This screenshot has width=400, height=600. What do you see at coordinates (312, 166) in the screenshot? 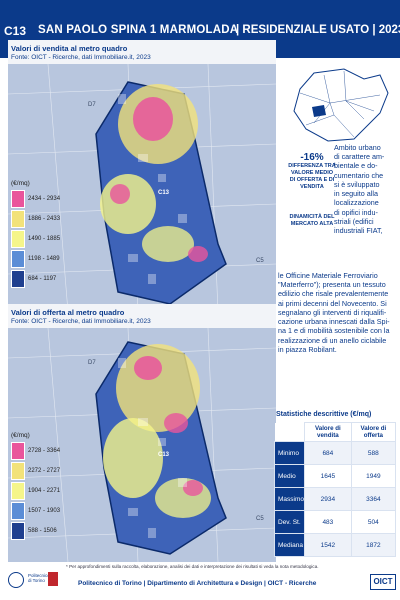
I see `kpi-diff-label-line: DIFFERENZA TRA` at bounding box center [312, 166].